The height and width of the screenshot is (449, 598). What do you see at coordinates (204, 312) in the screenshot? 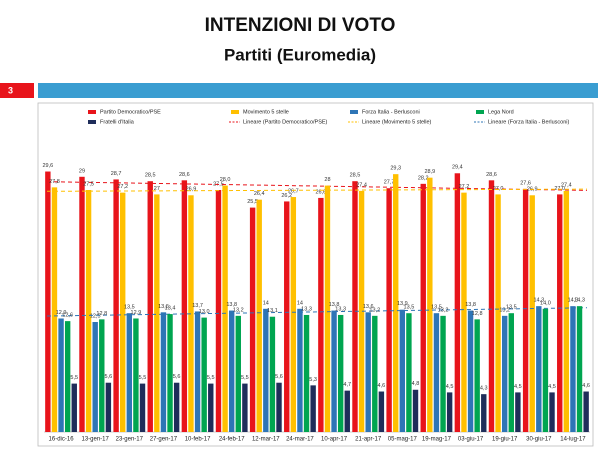
I see `data-label: 13,0` at bounding box center [204, 312].